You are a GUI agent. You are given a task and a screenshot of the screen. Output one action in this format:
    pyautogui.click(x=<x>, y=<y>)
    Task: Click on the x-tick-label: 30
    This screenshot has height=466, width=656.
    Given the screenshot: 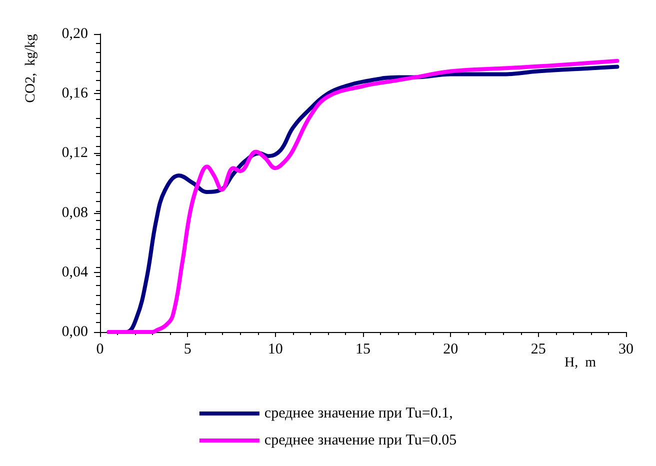 What is the action you would take?
    pyautogui.click(x=626, y=350)
    